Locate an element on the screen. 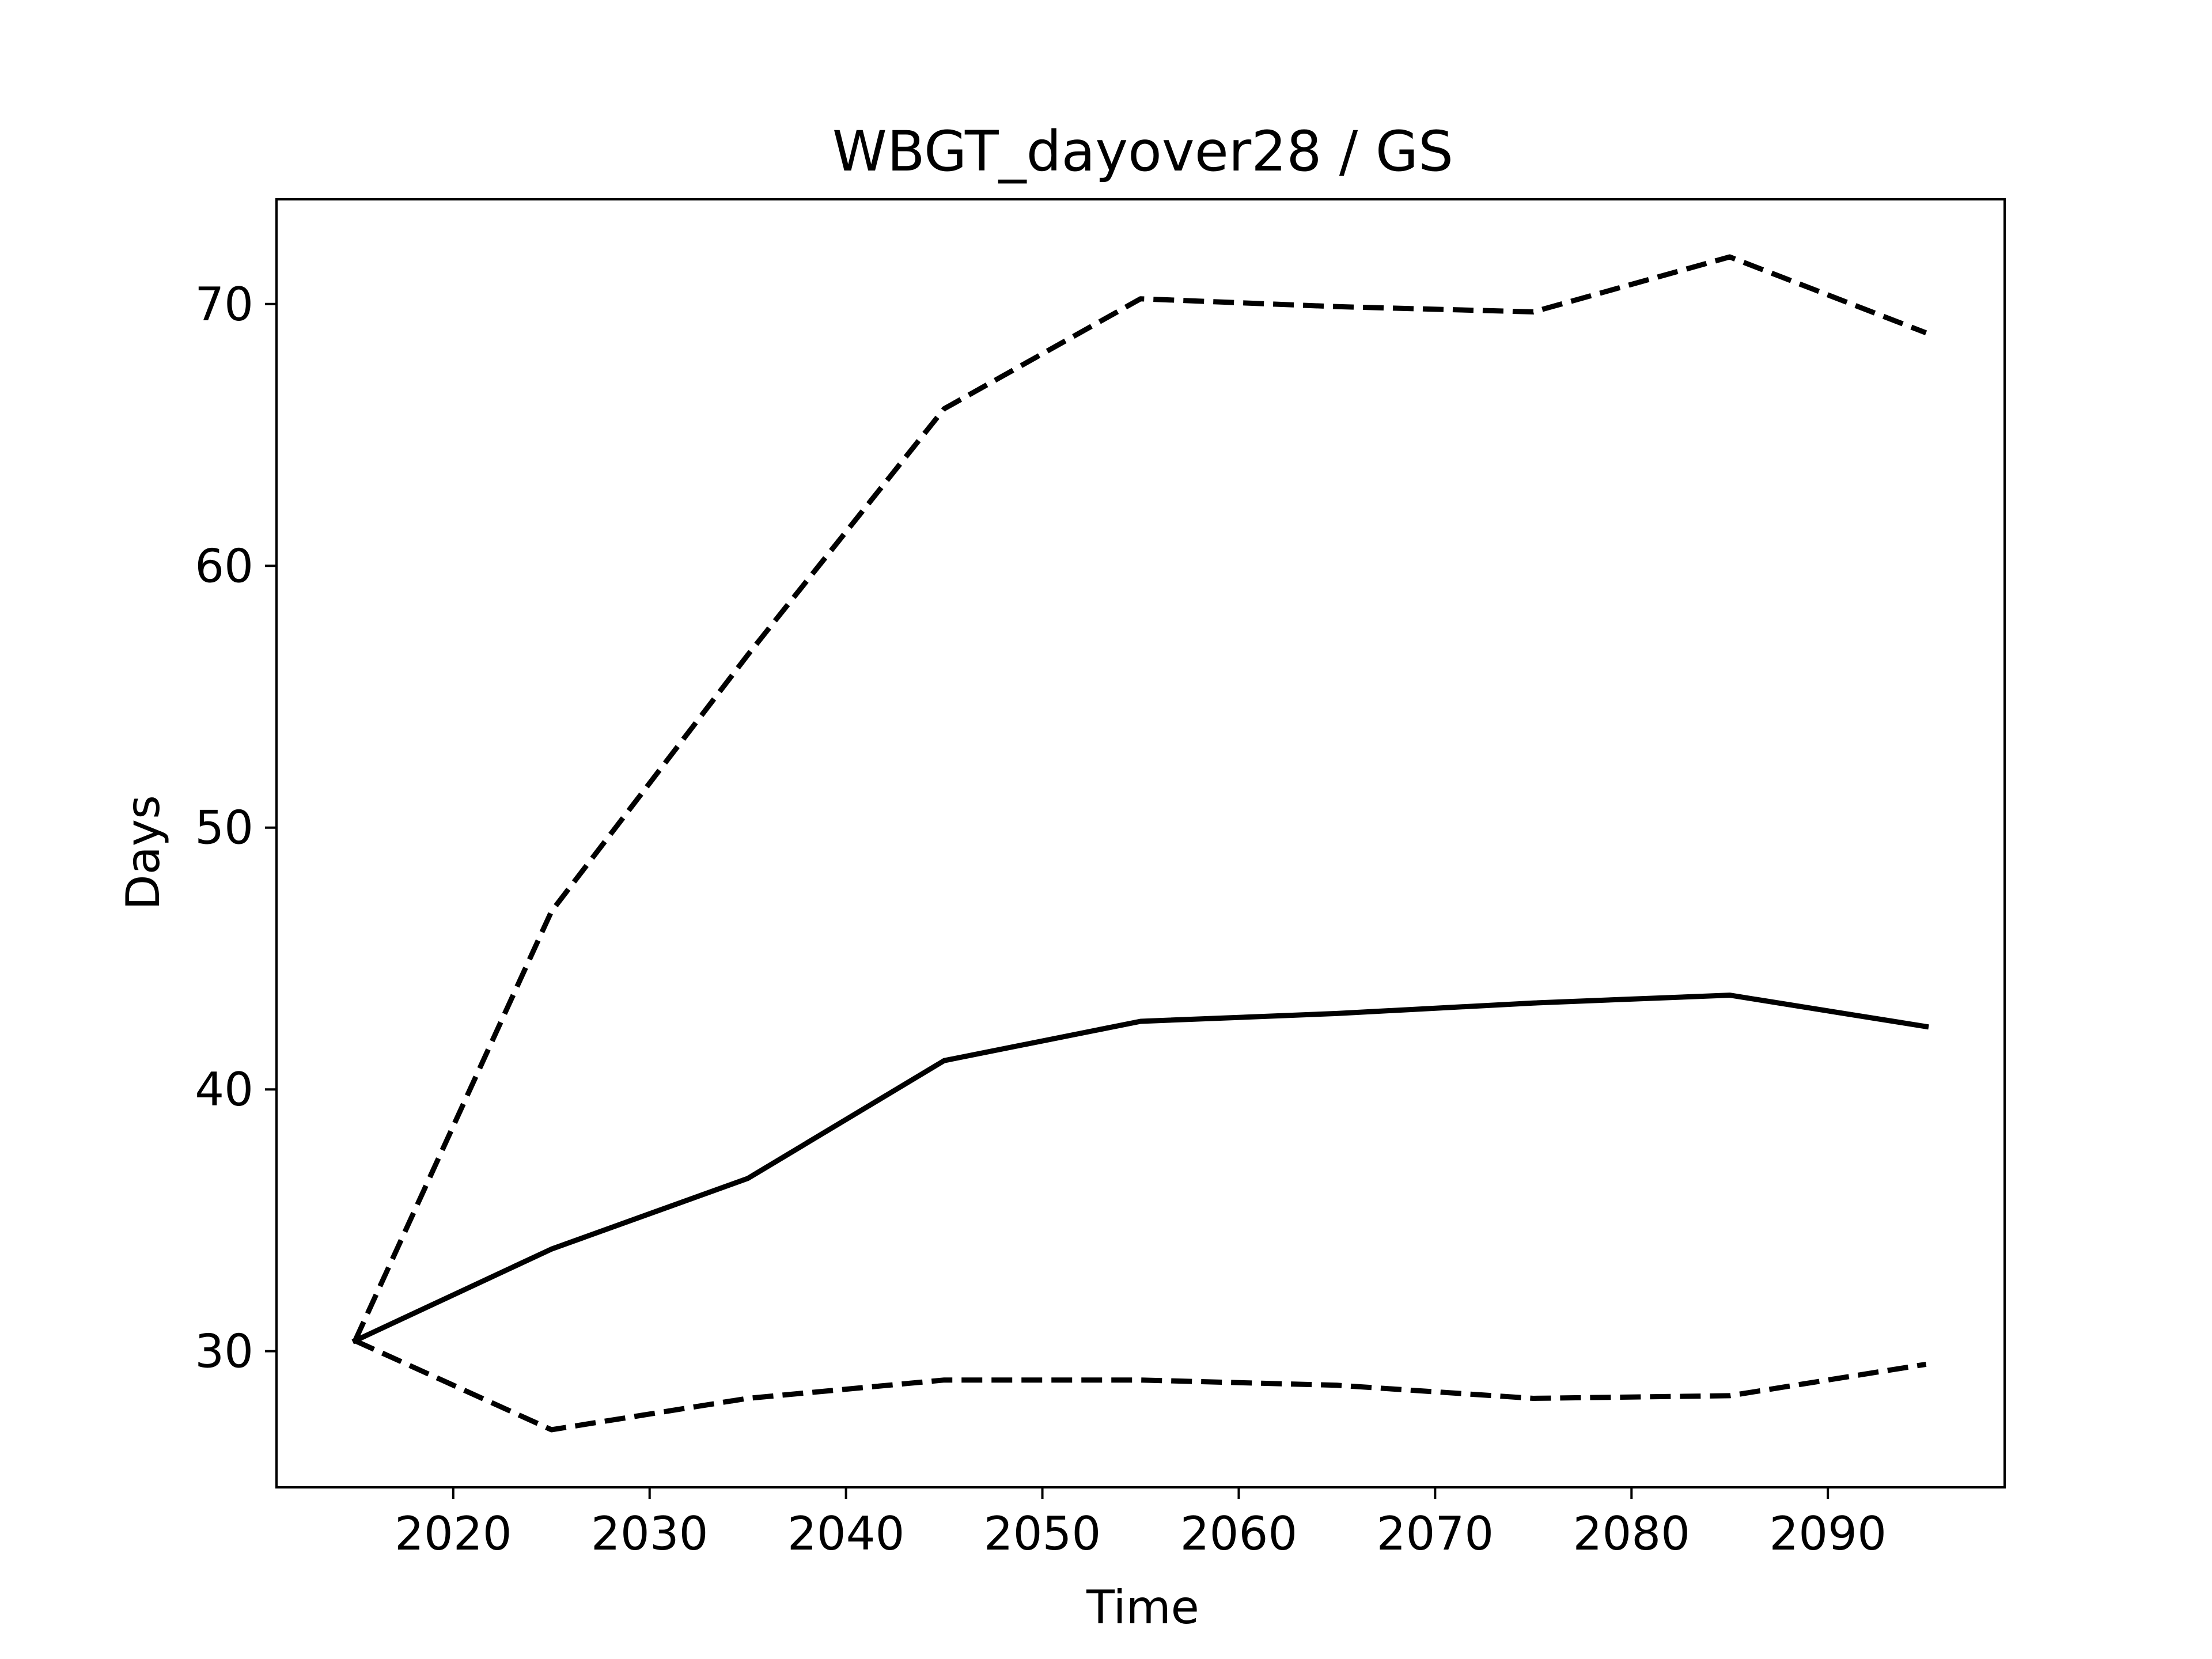  x-tick-label: 2030 is located at coordinates (650, 1533).